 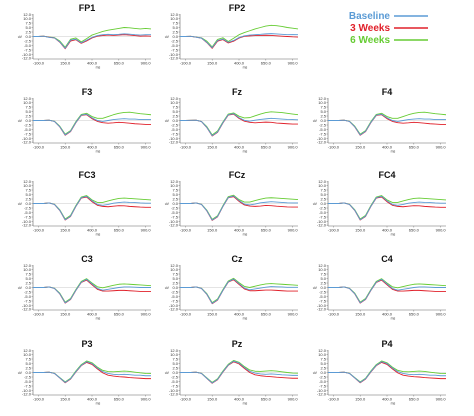 What do you see at coordinates (370, 28) in the screenshot?
I see `legend-label-3-weeks: 3 Weeks` at bounding box center [370, 28].